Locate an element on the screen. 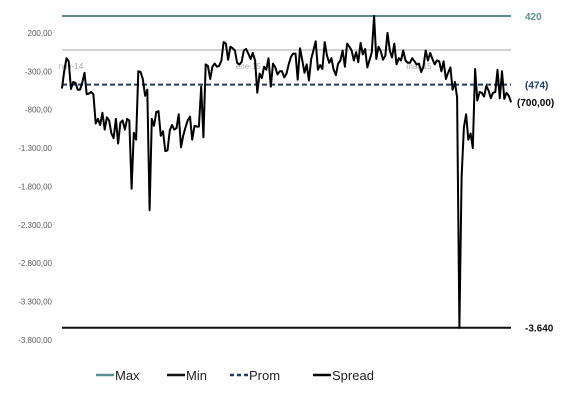 This screenshot has height=412, width=563. legend: Max Min Prom Spread is located at coordinates (235, 375).